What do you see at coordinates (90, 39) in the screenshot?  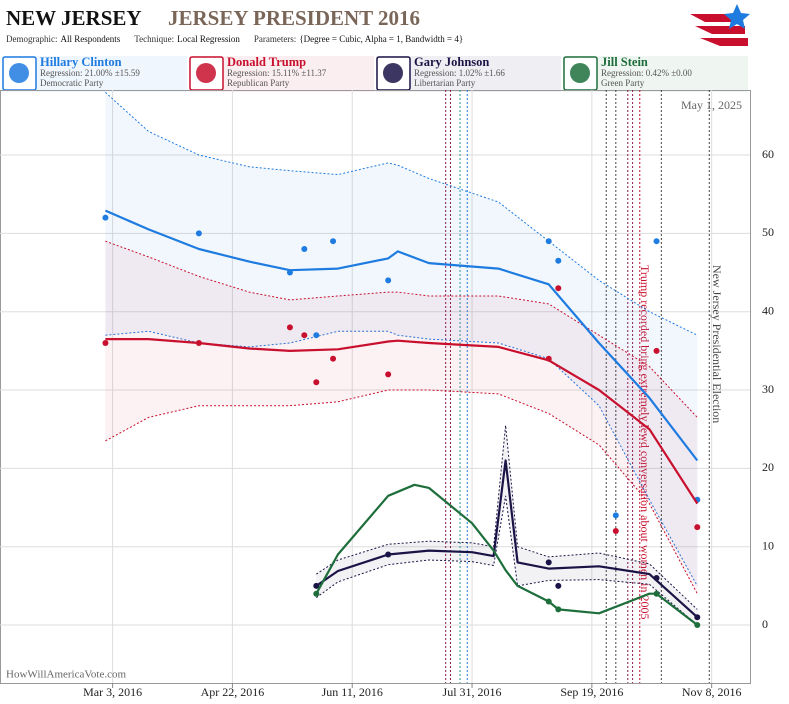 I see `meta-value: All Respondents` at bounding box center [90, 39].